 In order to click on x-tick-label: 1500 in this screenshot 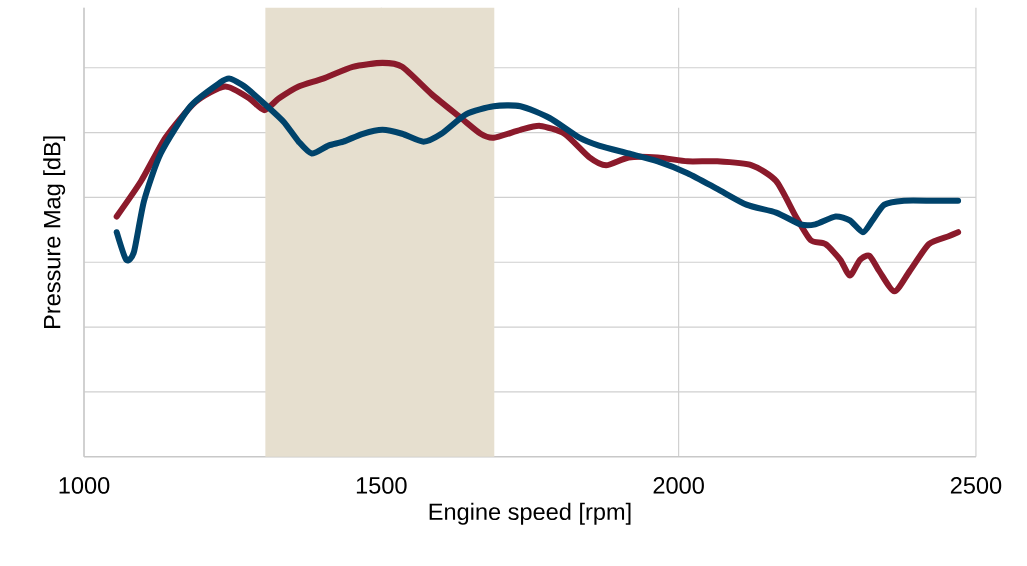, I will do `click(381, 485)`.